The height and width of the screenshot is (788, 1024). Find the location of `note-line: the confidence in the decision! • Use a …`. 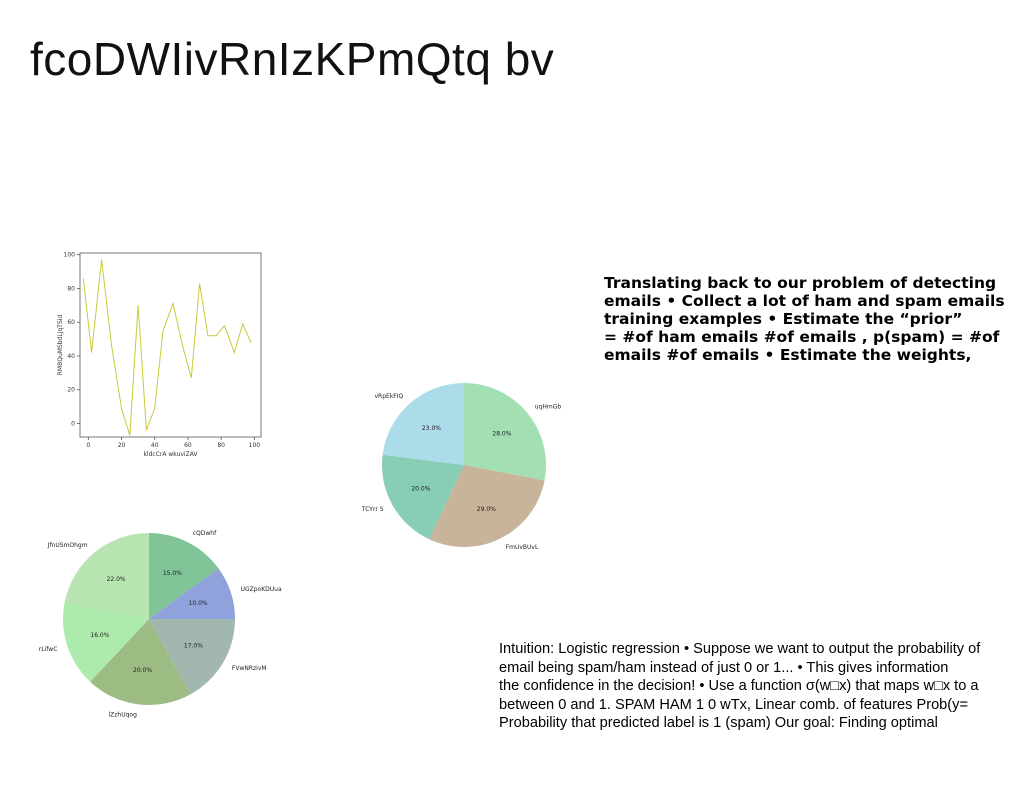

note-line: the confidence in the decision! • Use a … is located at coordinates (739, 686).